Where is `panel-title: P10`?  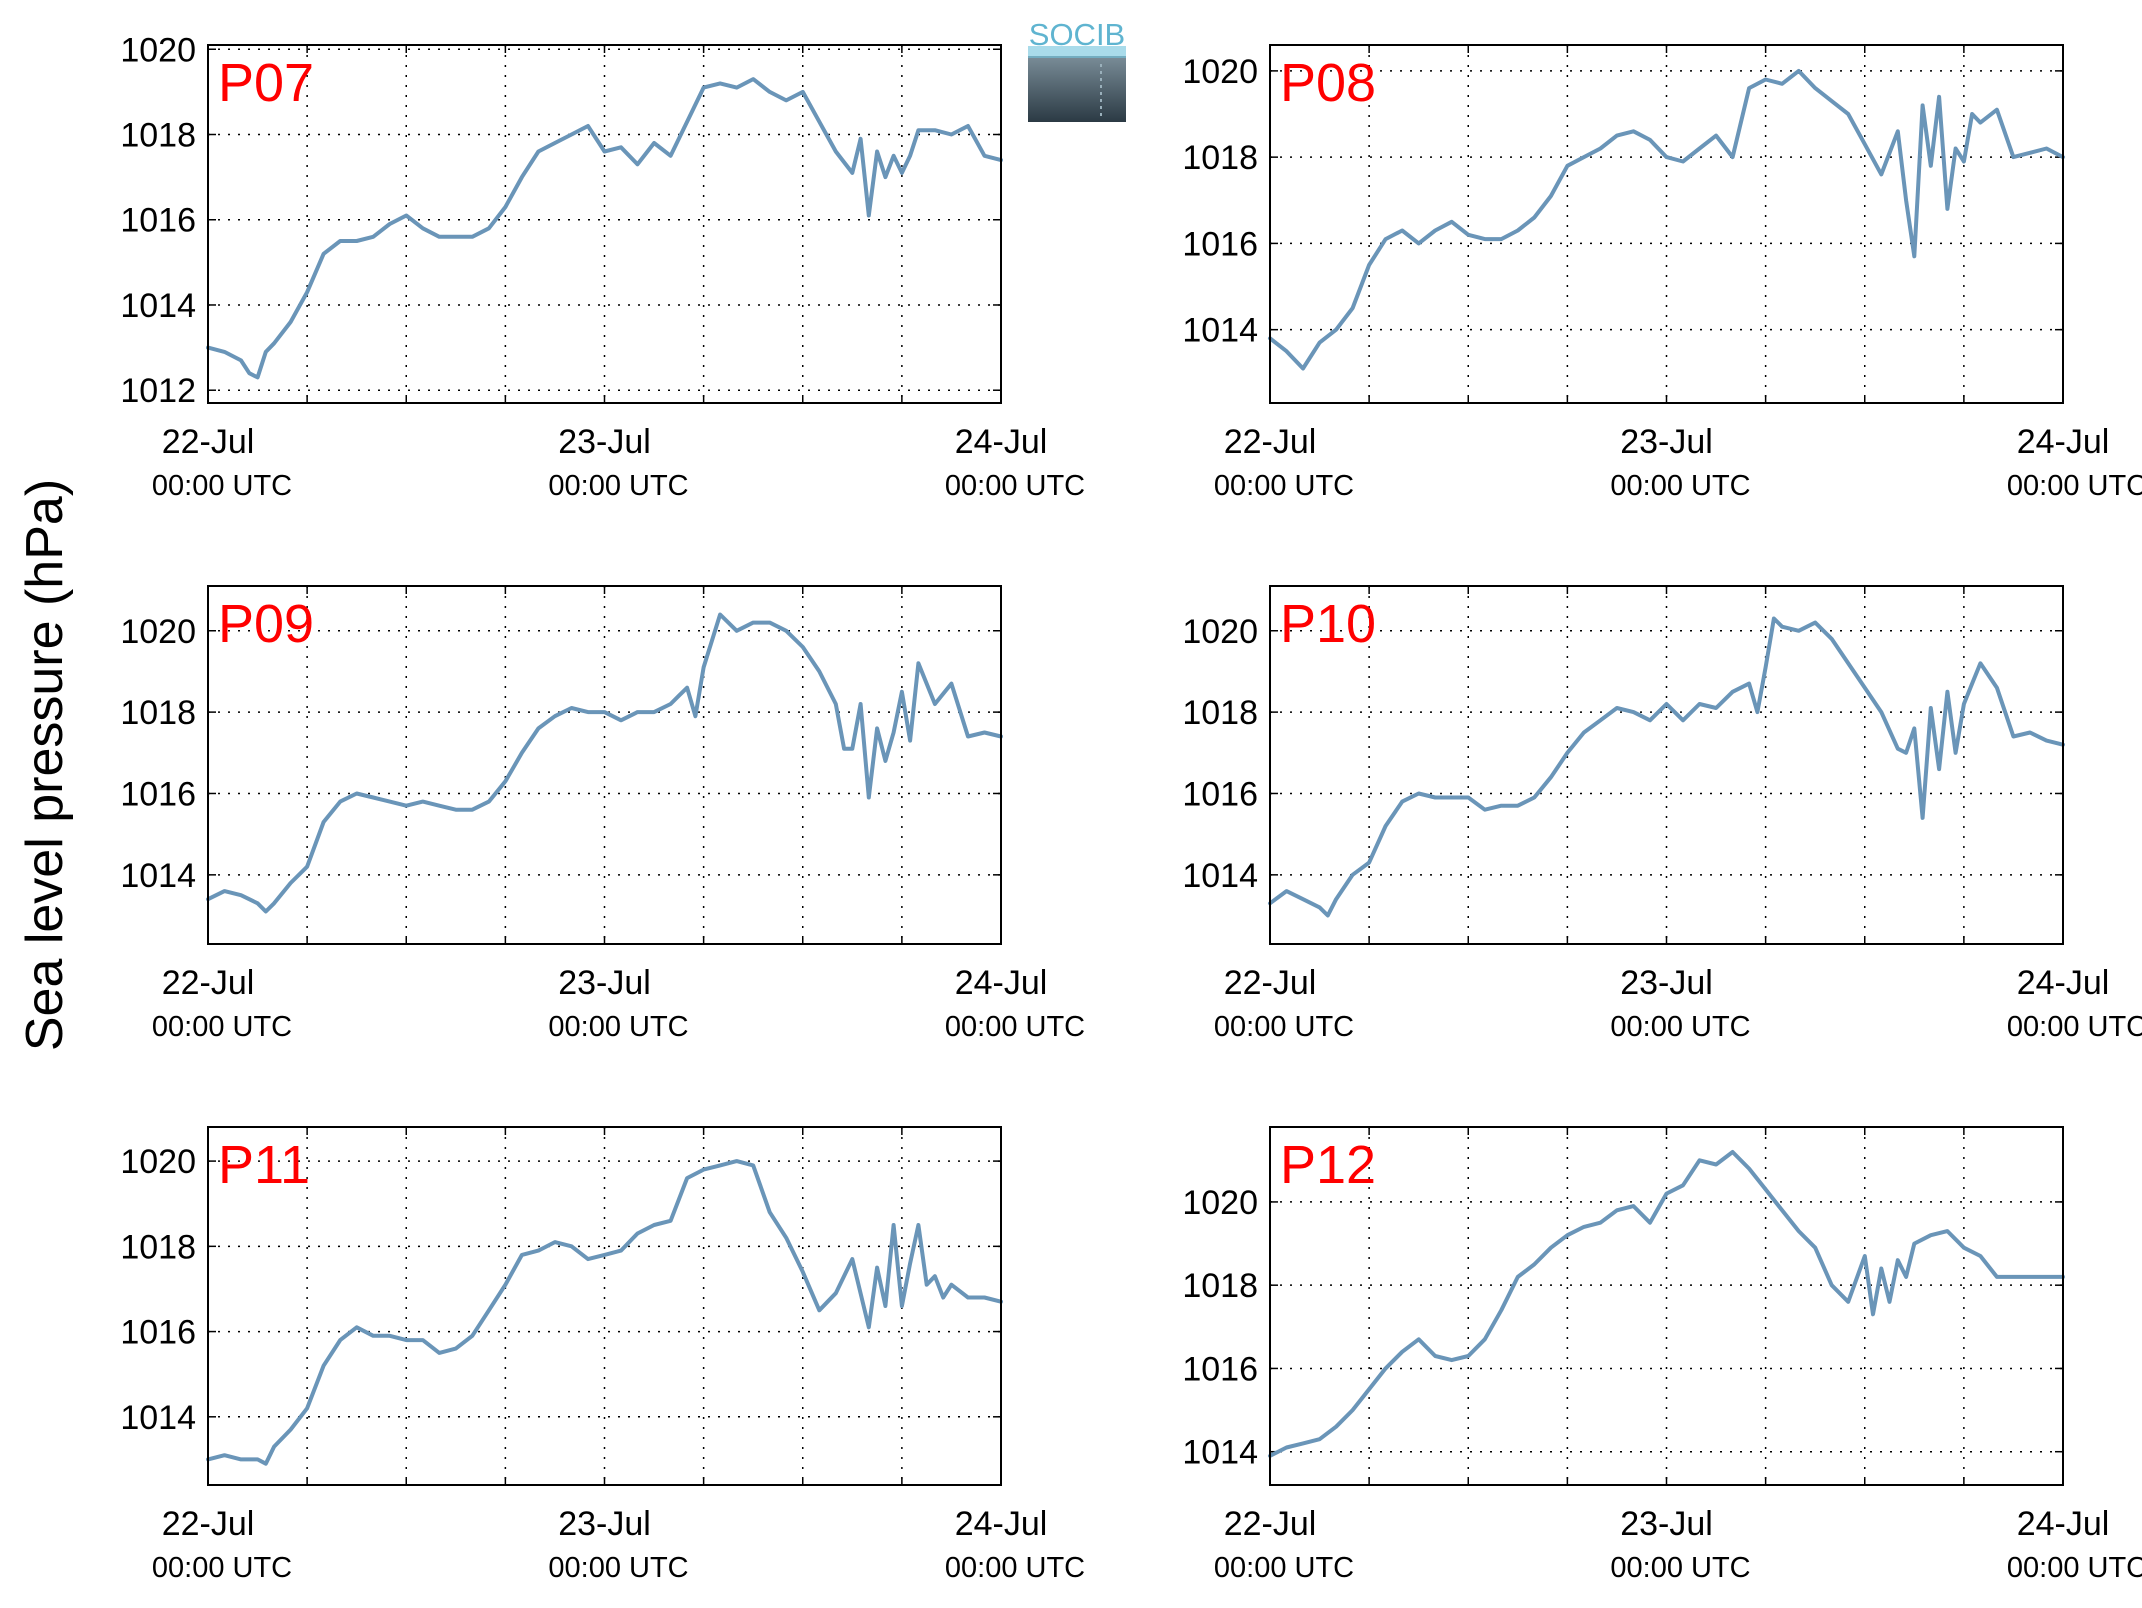
panel-title: P10 is located at coordinates (1328, 624).